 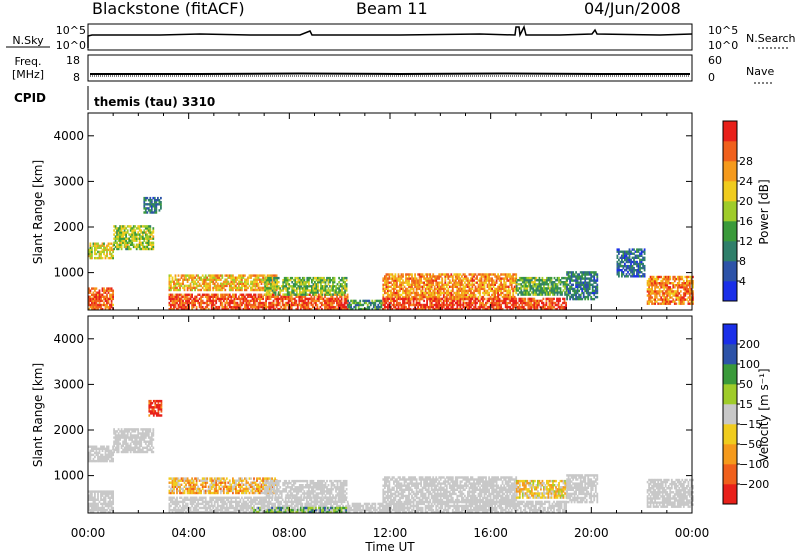 What do you see at coordinates (730, 131) in the screenshot?
I see `power-colorbar-swatch` at bounding box center [730, 131].